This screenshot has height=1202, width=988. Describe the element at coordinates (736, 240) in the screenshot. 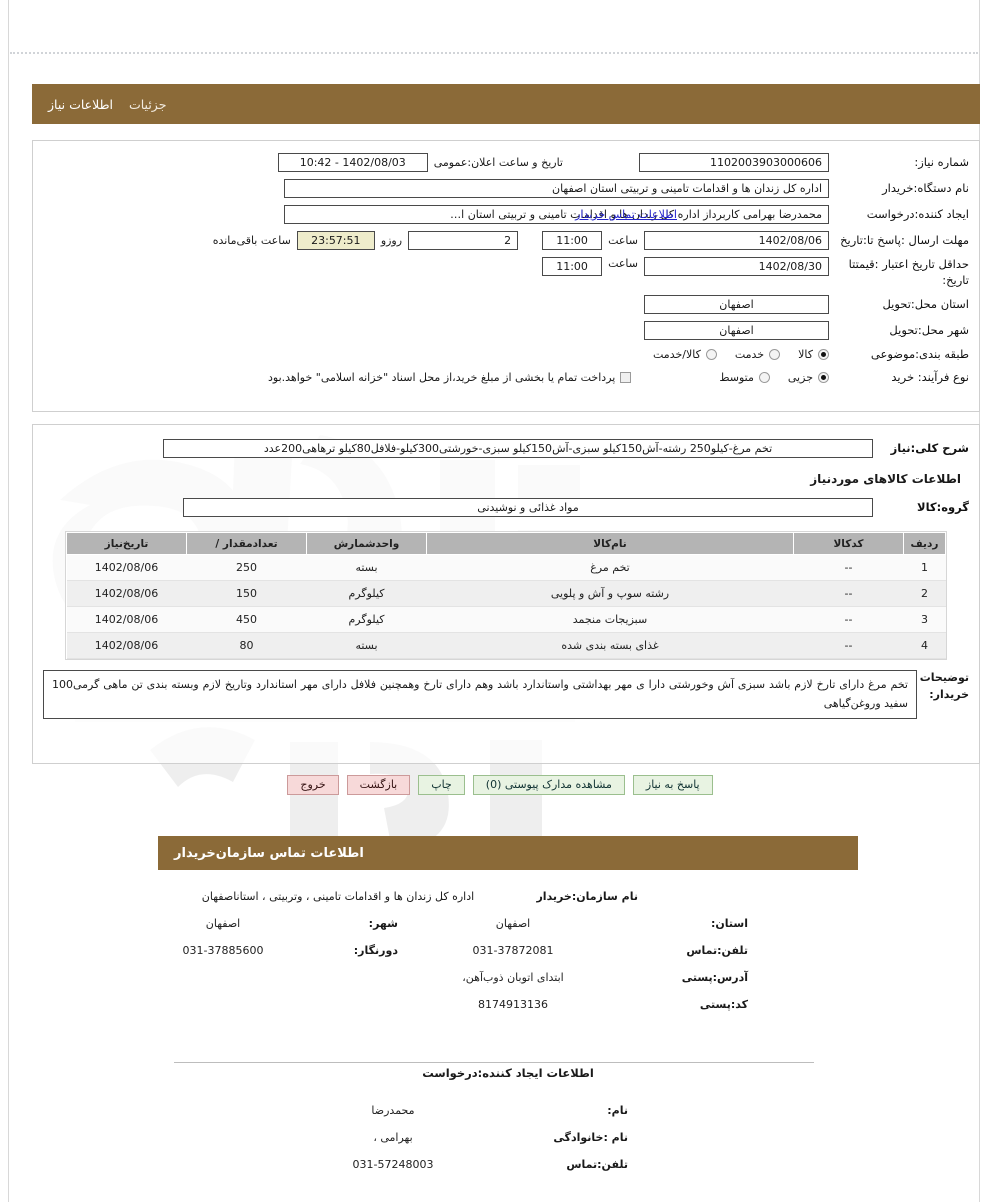

I see `deadline-date: 1402/08/06` at that location.